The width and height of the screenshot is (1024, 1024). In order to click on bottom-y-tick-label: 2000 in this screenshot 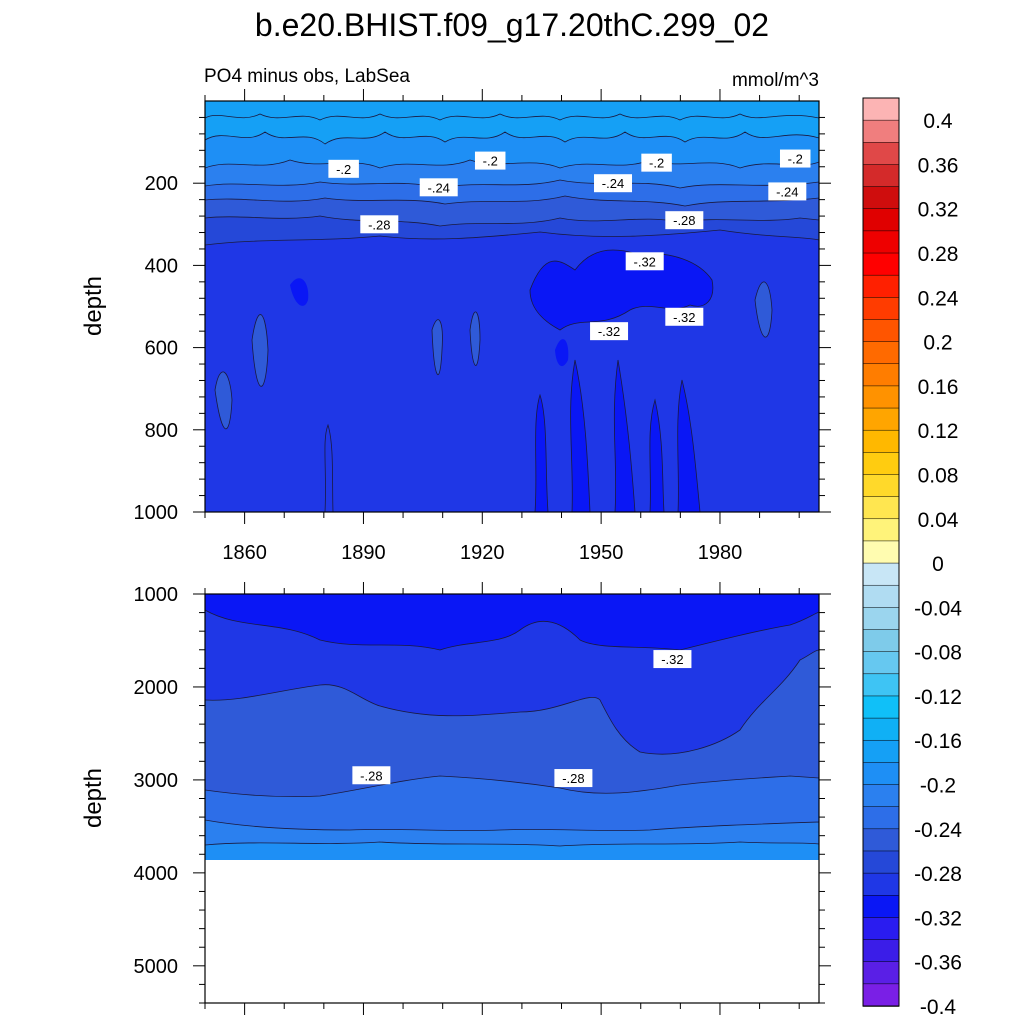, I will do `click(156, 688)`.